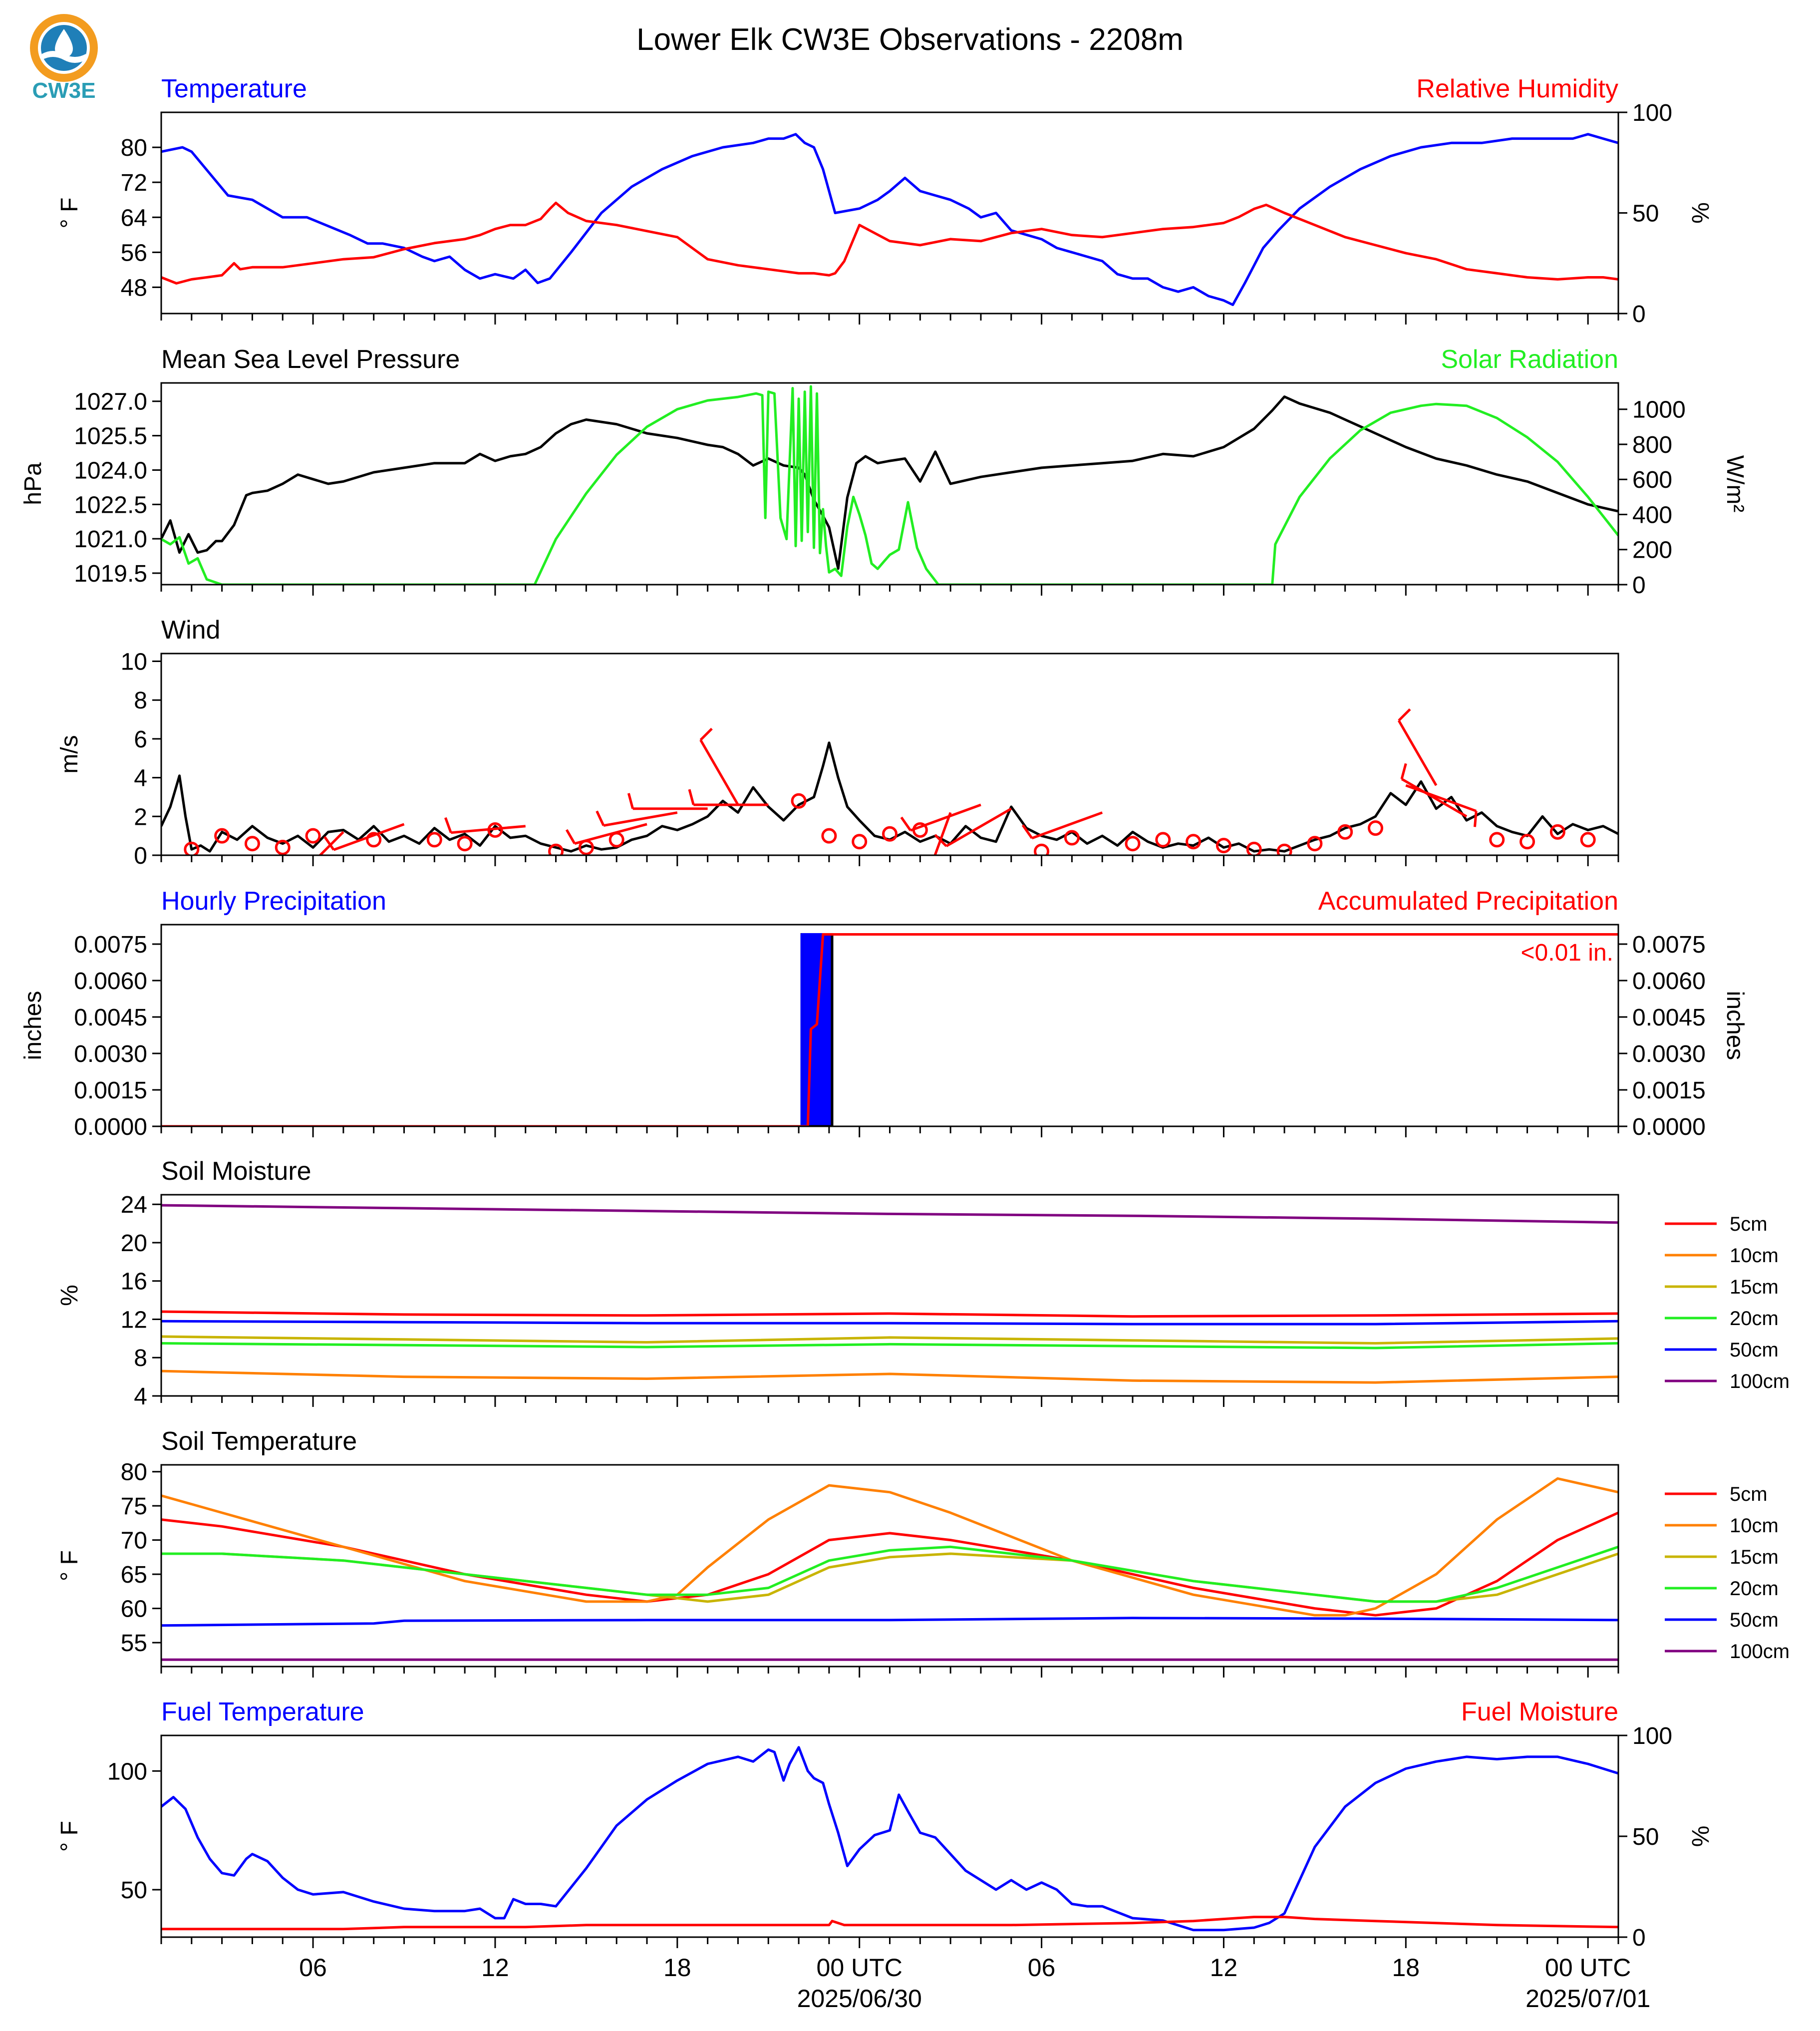  Describe the element at coordinates (127, 1772) in the screenshot. I see `y-tick-label-left: 100` at that location.